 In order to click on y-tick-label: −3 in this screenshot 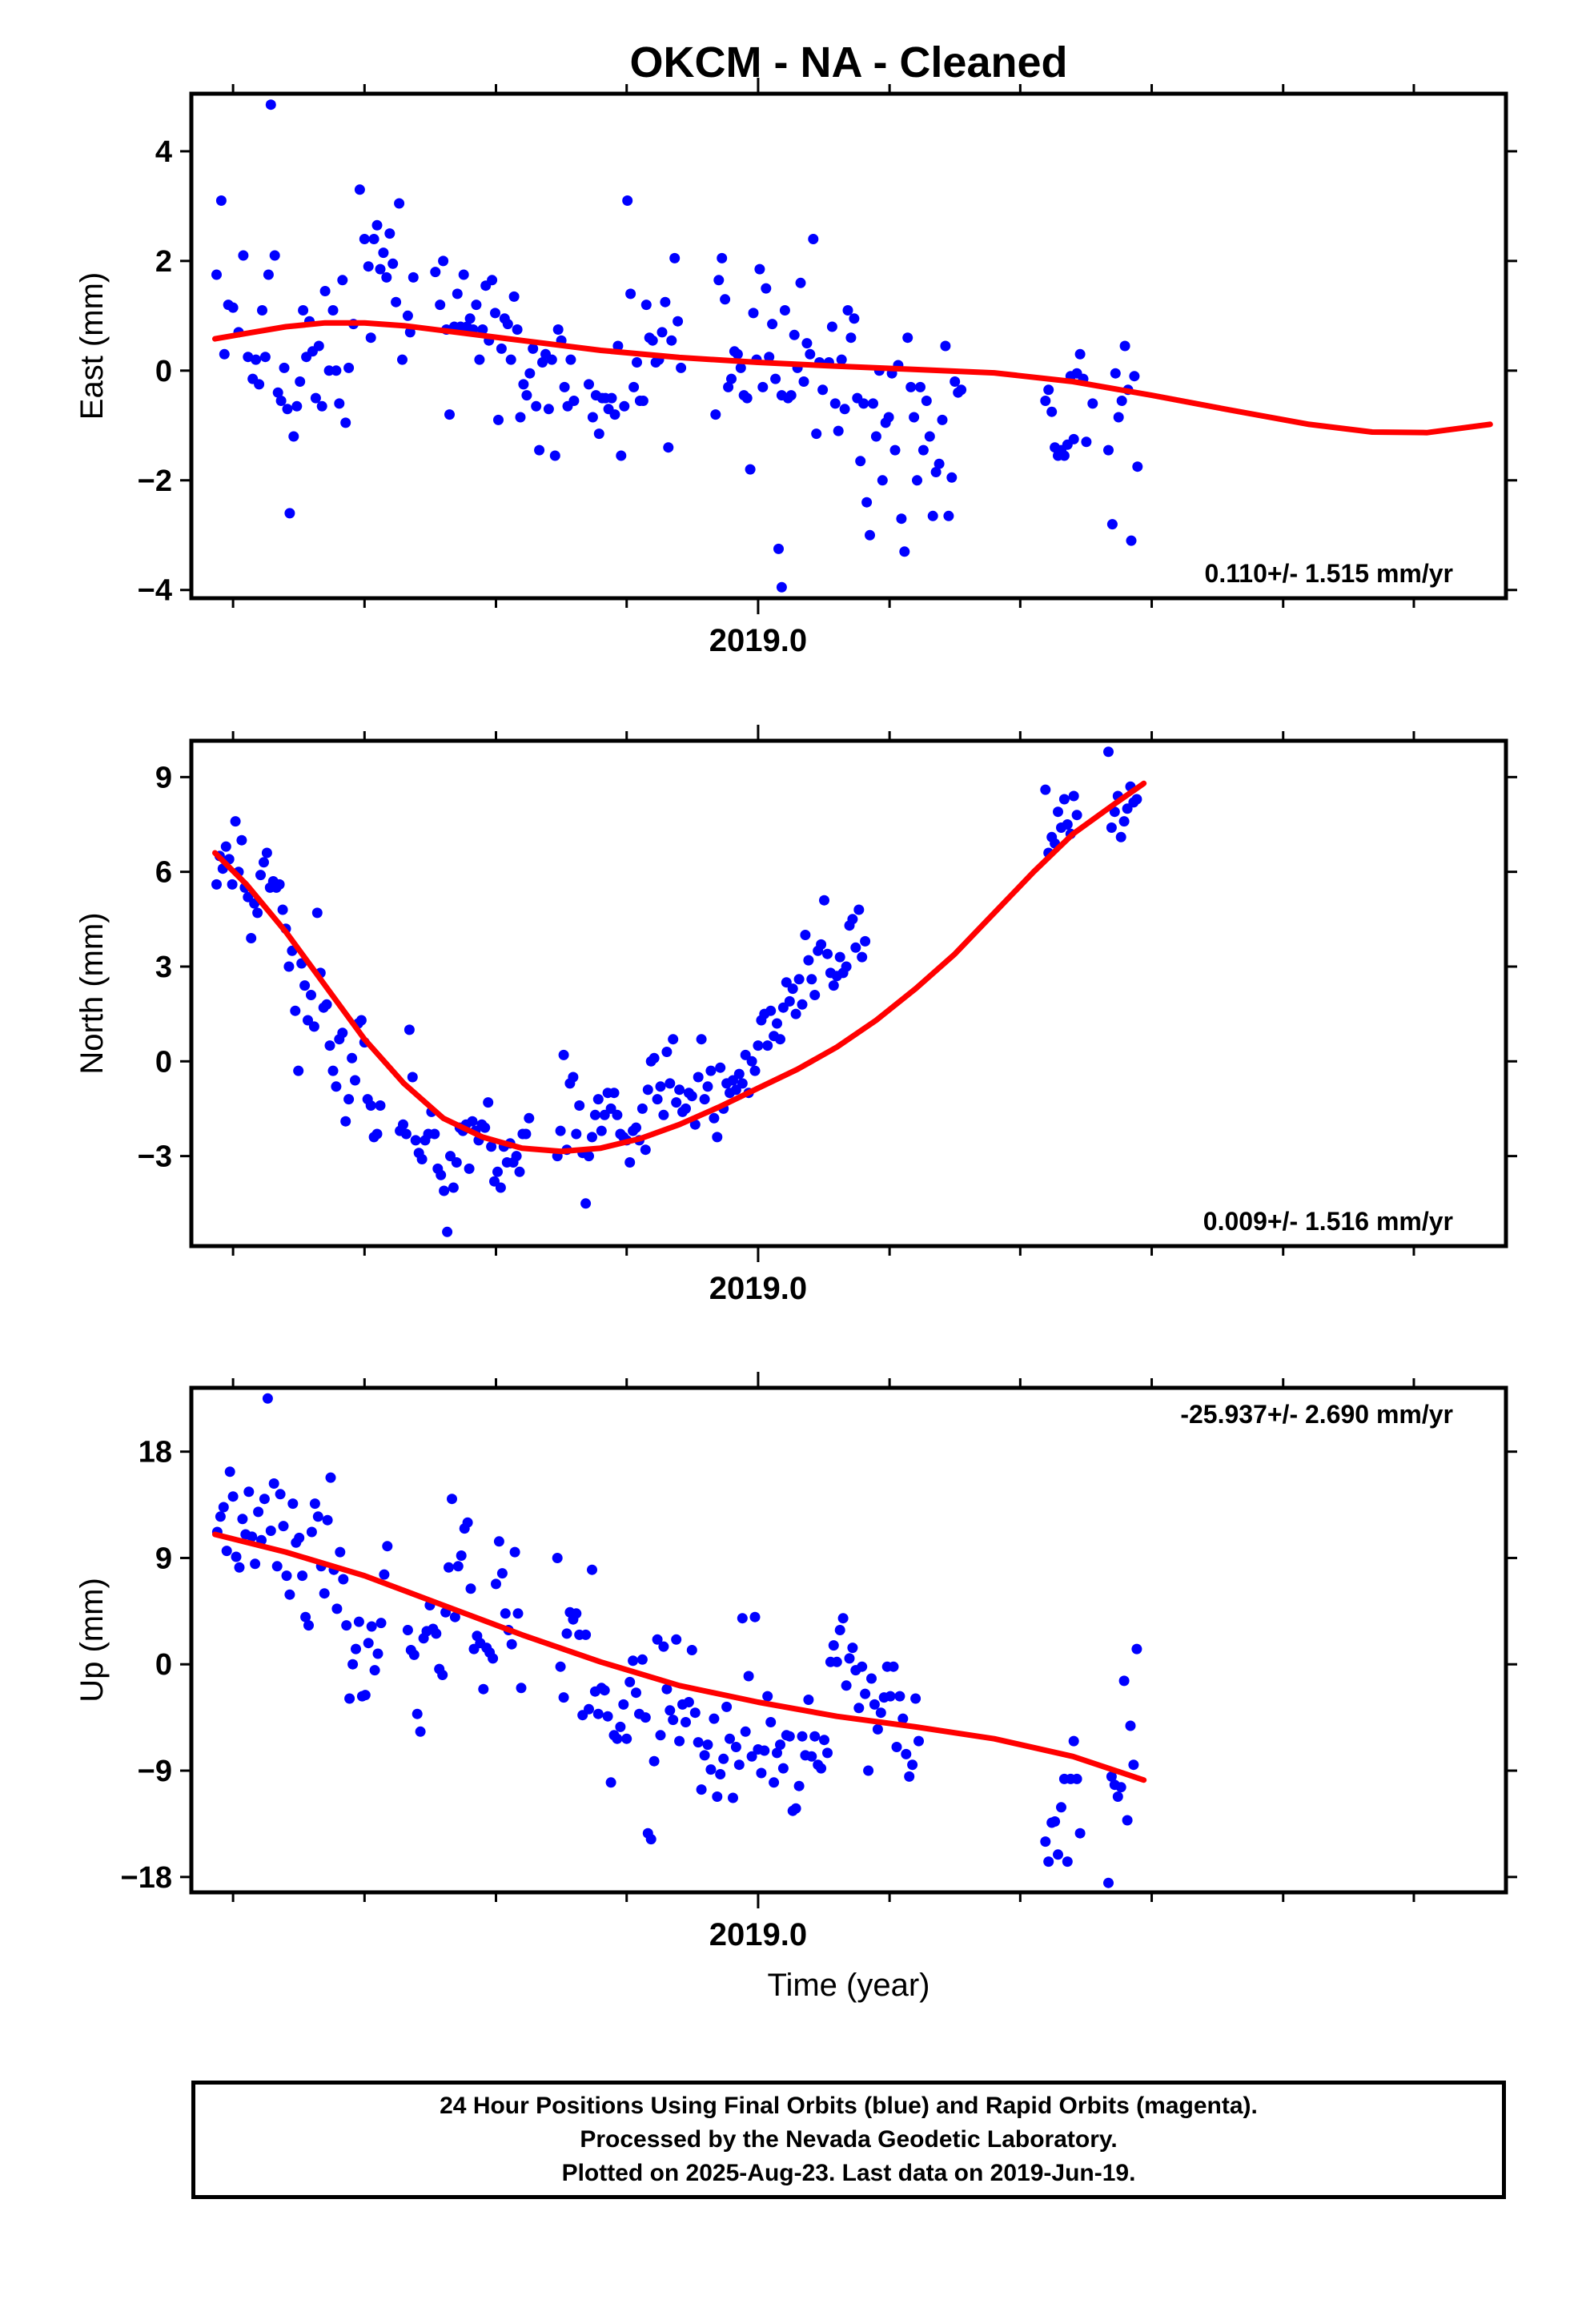, I will do `click(155, 1157)`.